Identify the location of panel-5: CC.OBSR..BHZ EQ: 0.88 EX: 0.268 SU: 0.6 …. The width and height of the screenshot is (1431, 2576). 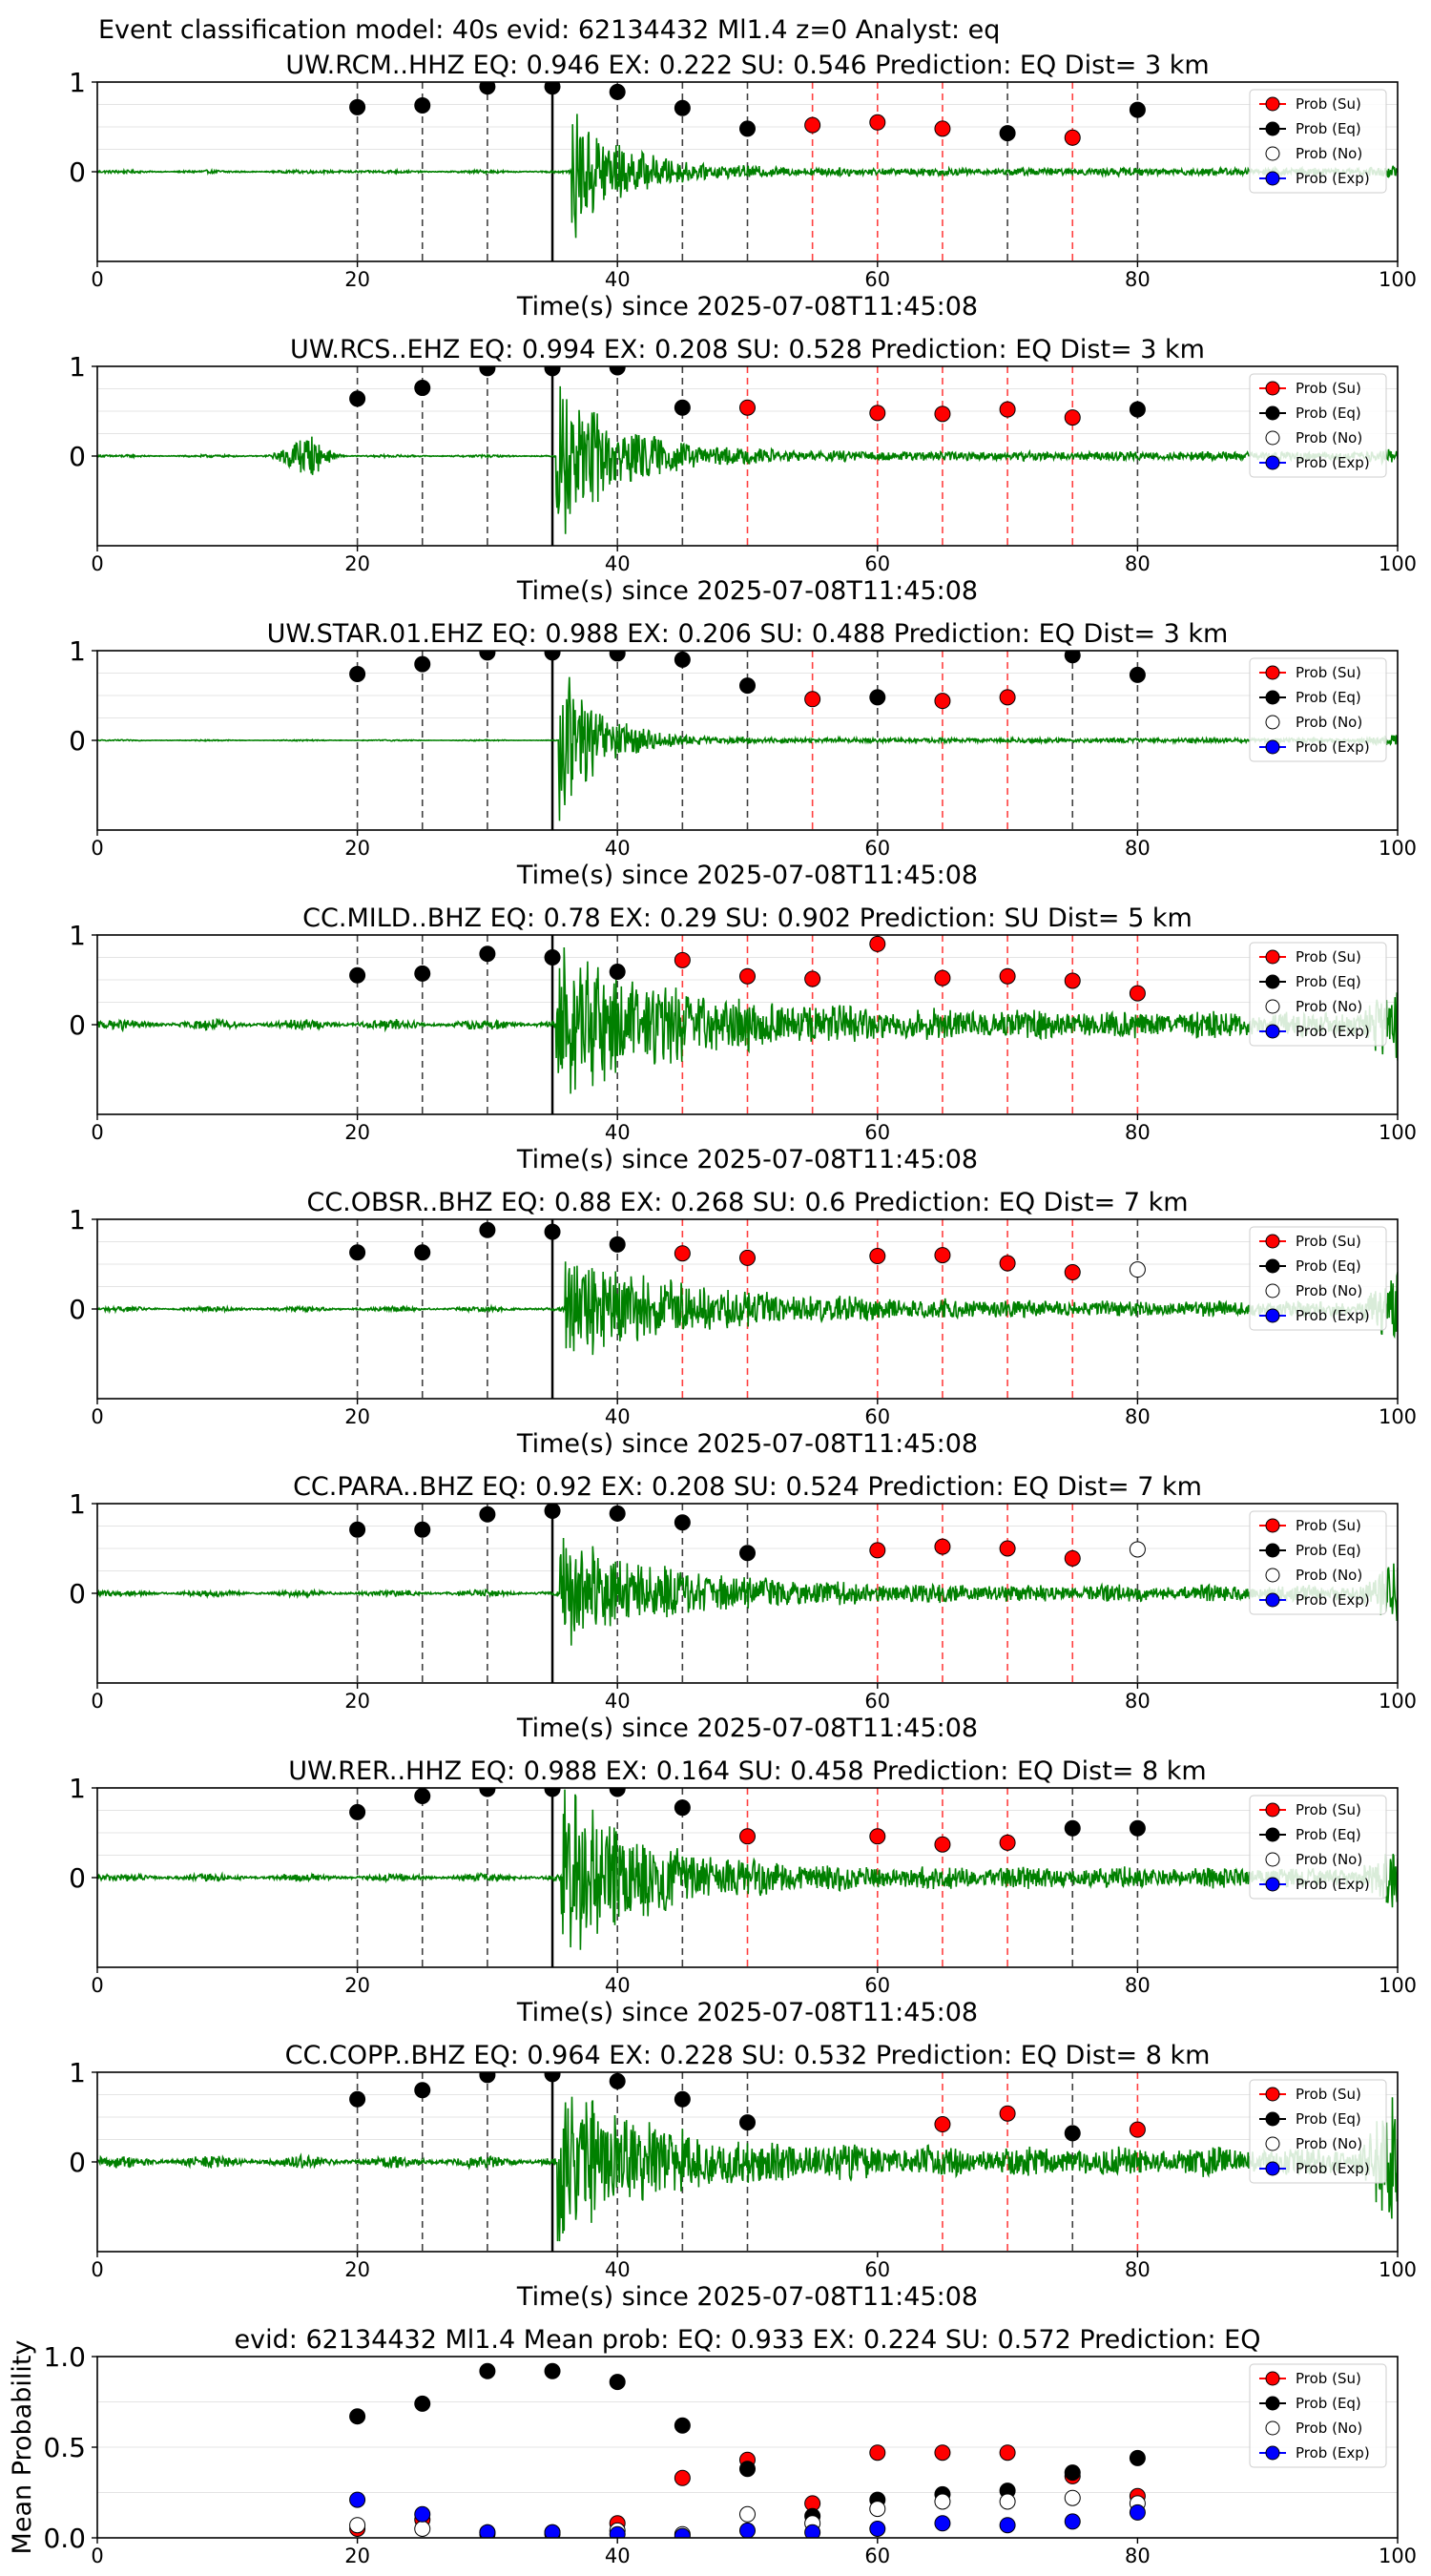
(743, 1323).